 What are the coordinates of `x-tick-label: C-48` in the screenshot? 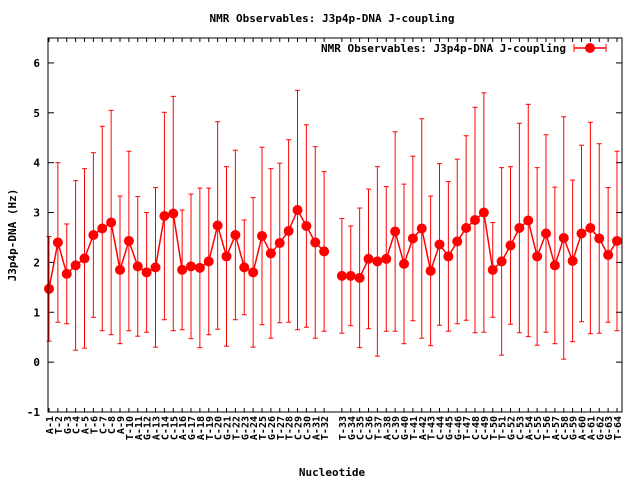 It's located at (476, 428).